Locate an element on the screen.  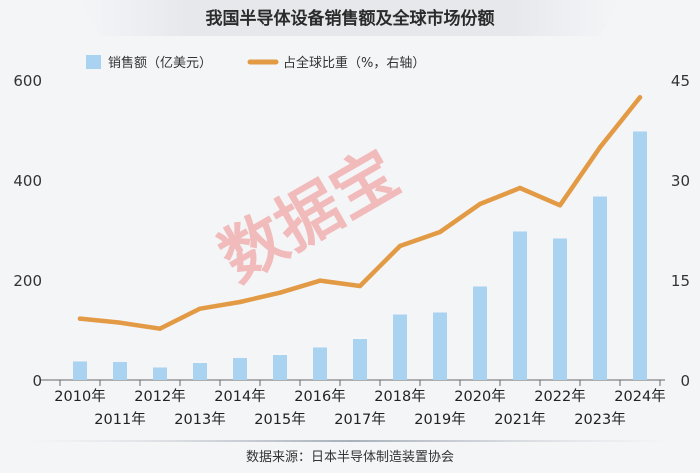
y-right-tick-label: 15 is located at coordinates (680, 281).